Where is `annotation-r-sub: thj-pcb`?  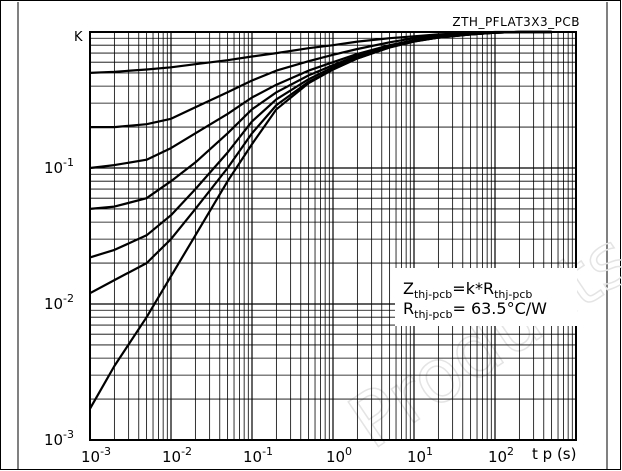
annotation-r-sub: thj-pcb is located at coordinates (513, 294).